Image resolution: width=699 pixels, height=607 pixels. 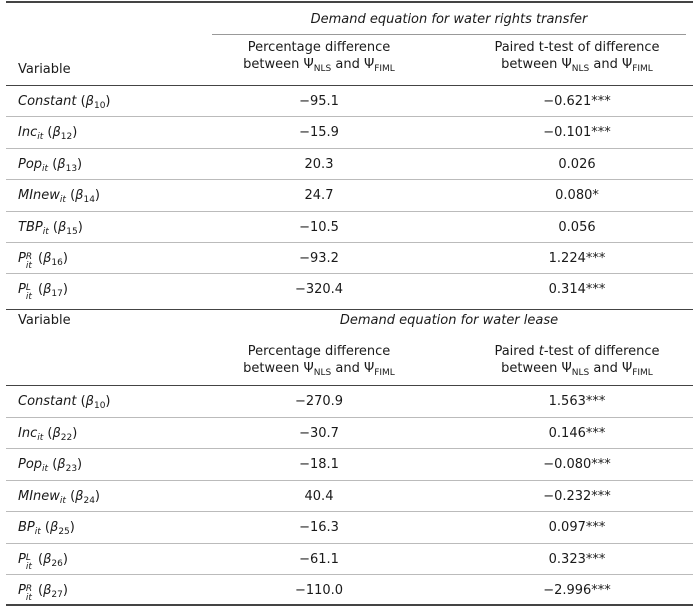 I want to click on percentage-difference-value: 40.4, so click(x=319, y=496).